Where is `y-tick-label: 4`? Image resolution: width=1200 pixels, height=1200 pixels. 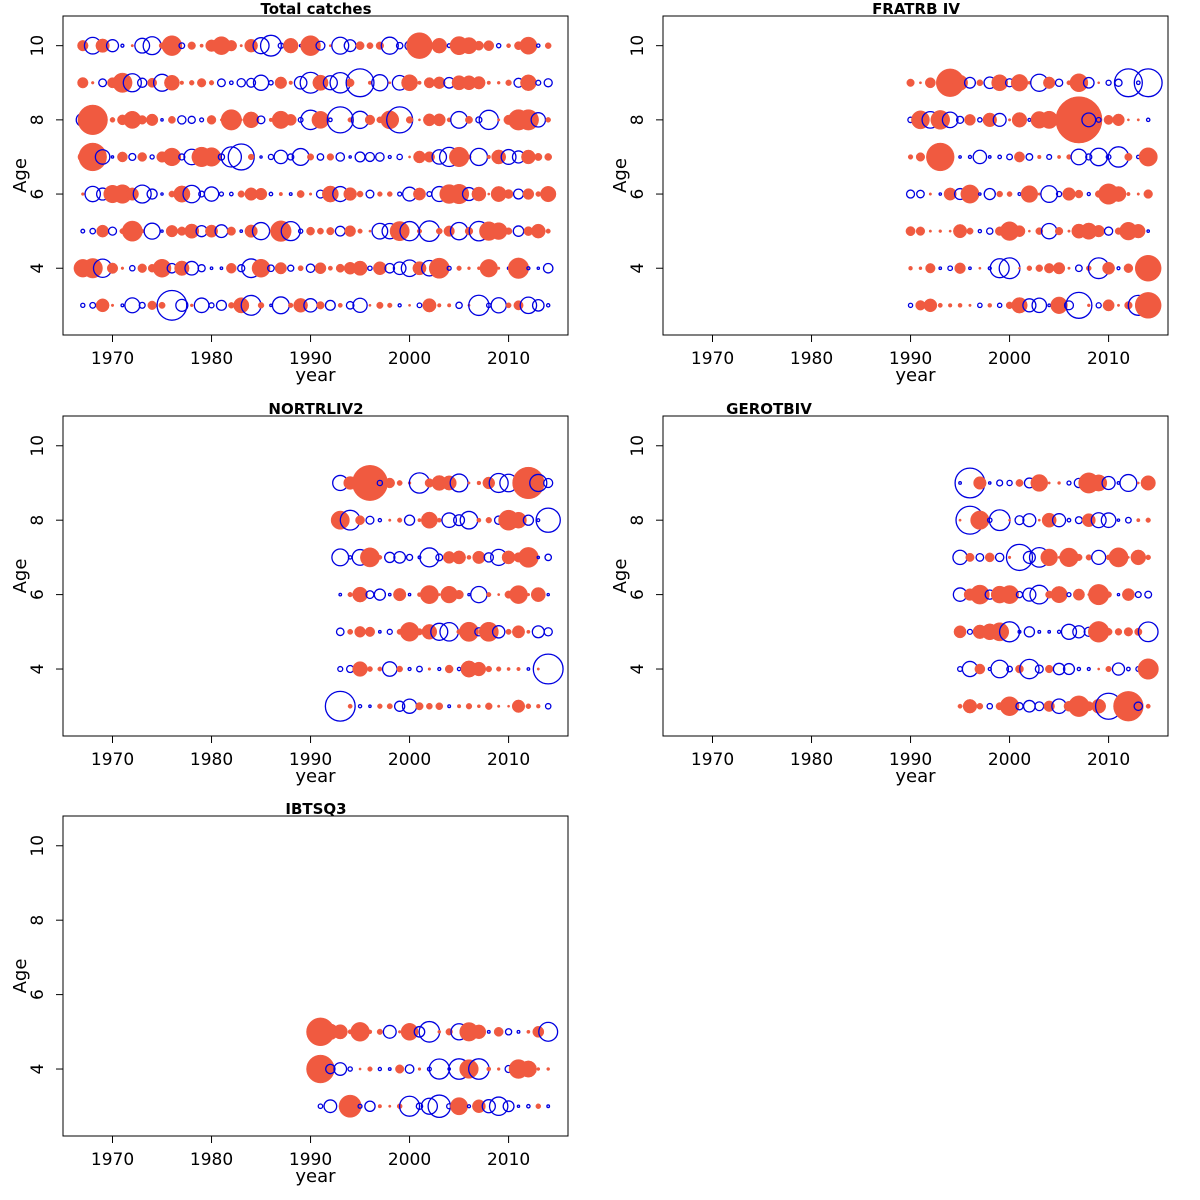
y-tick-label: 4 is located at coordinates (38, 669).